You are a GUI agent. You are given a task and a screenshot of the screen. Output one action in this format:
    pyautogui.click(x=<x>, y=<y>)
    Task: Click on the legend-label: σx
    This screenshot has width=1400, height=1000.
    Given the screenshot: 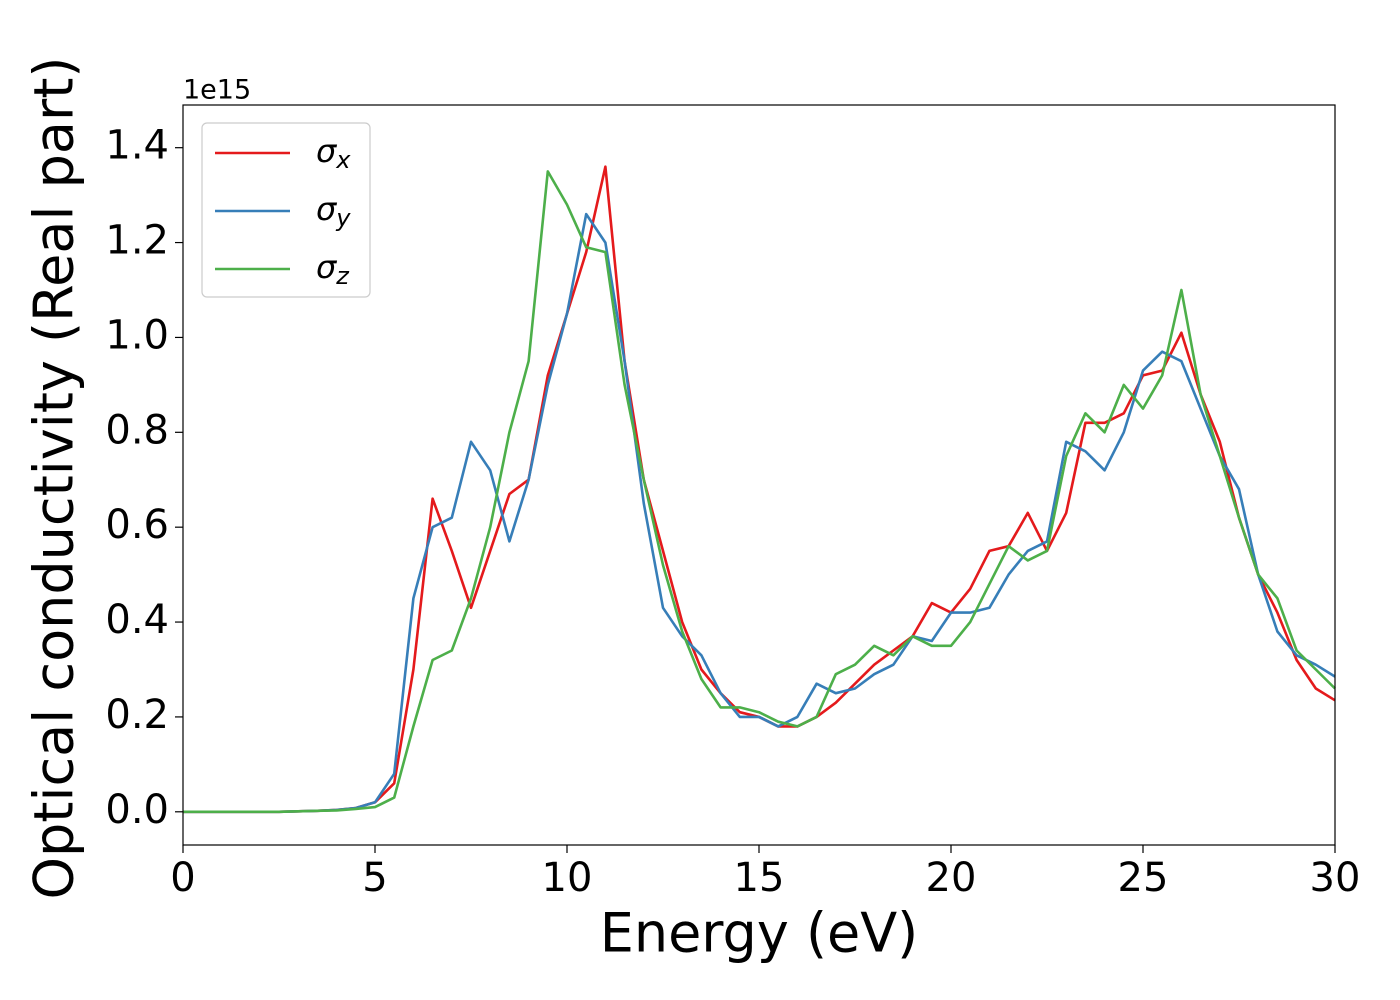 What is the action you would take?
    pyautogui.click(x=333, y=153)
    